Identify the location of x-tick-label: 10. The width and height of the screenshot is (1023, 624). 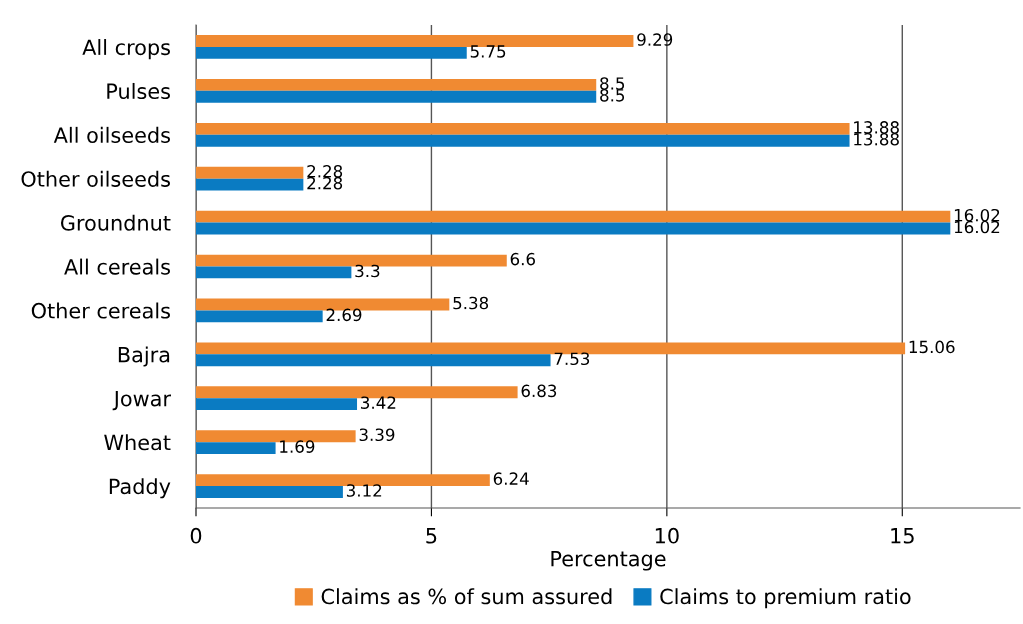
(667, 535).